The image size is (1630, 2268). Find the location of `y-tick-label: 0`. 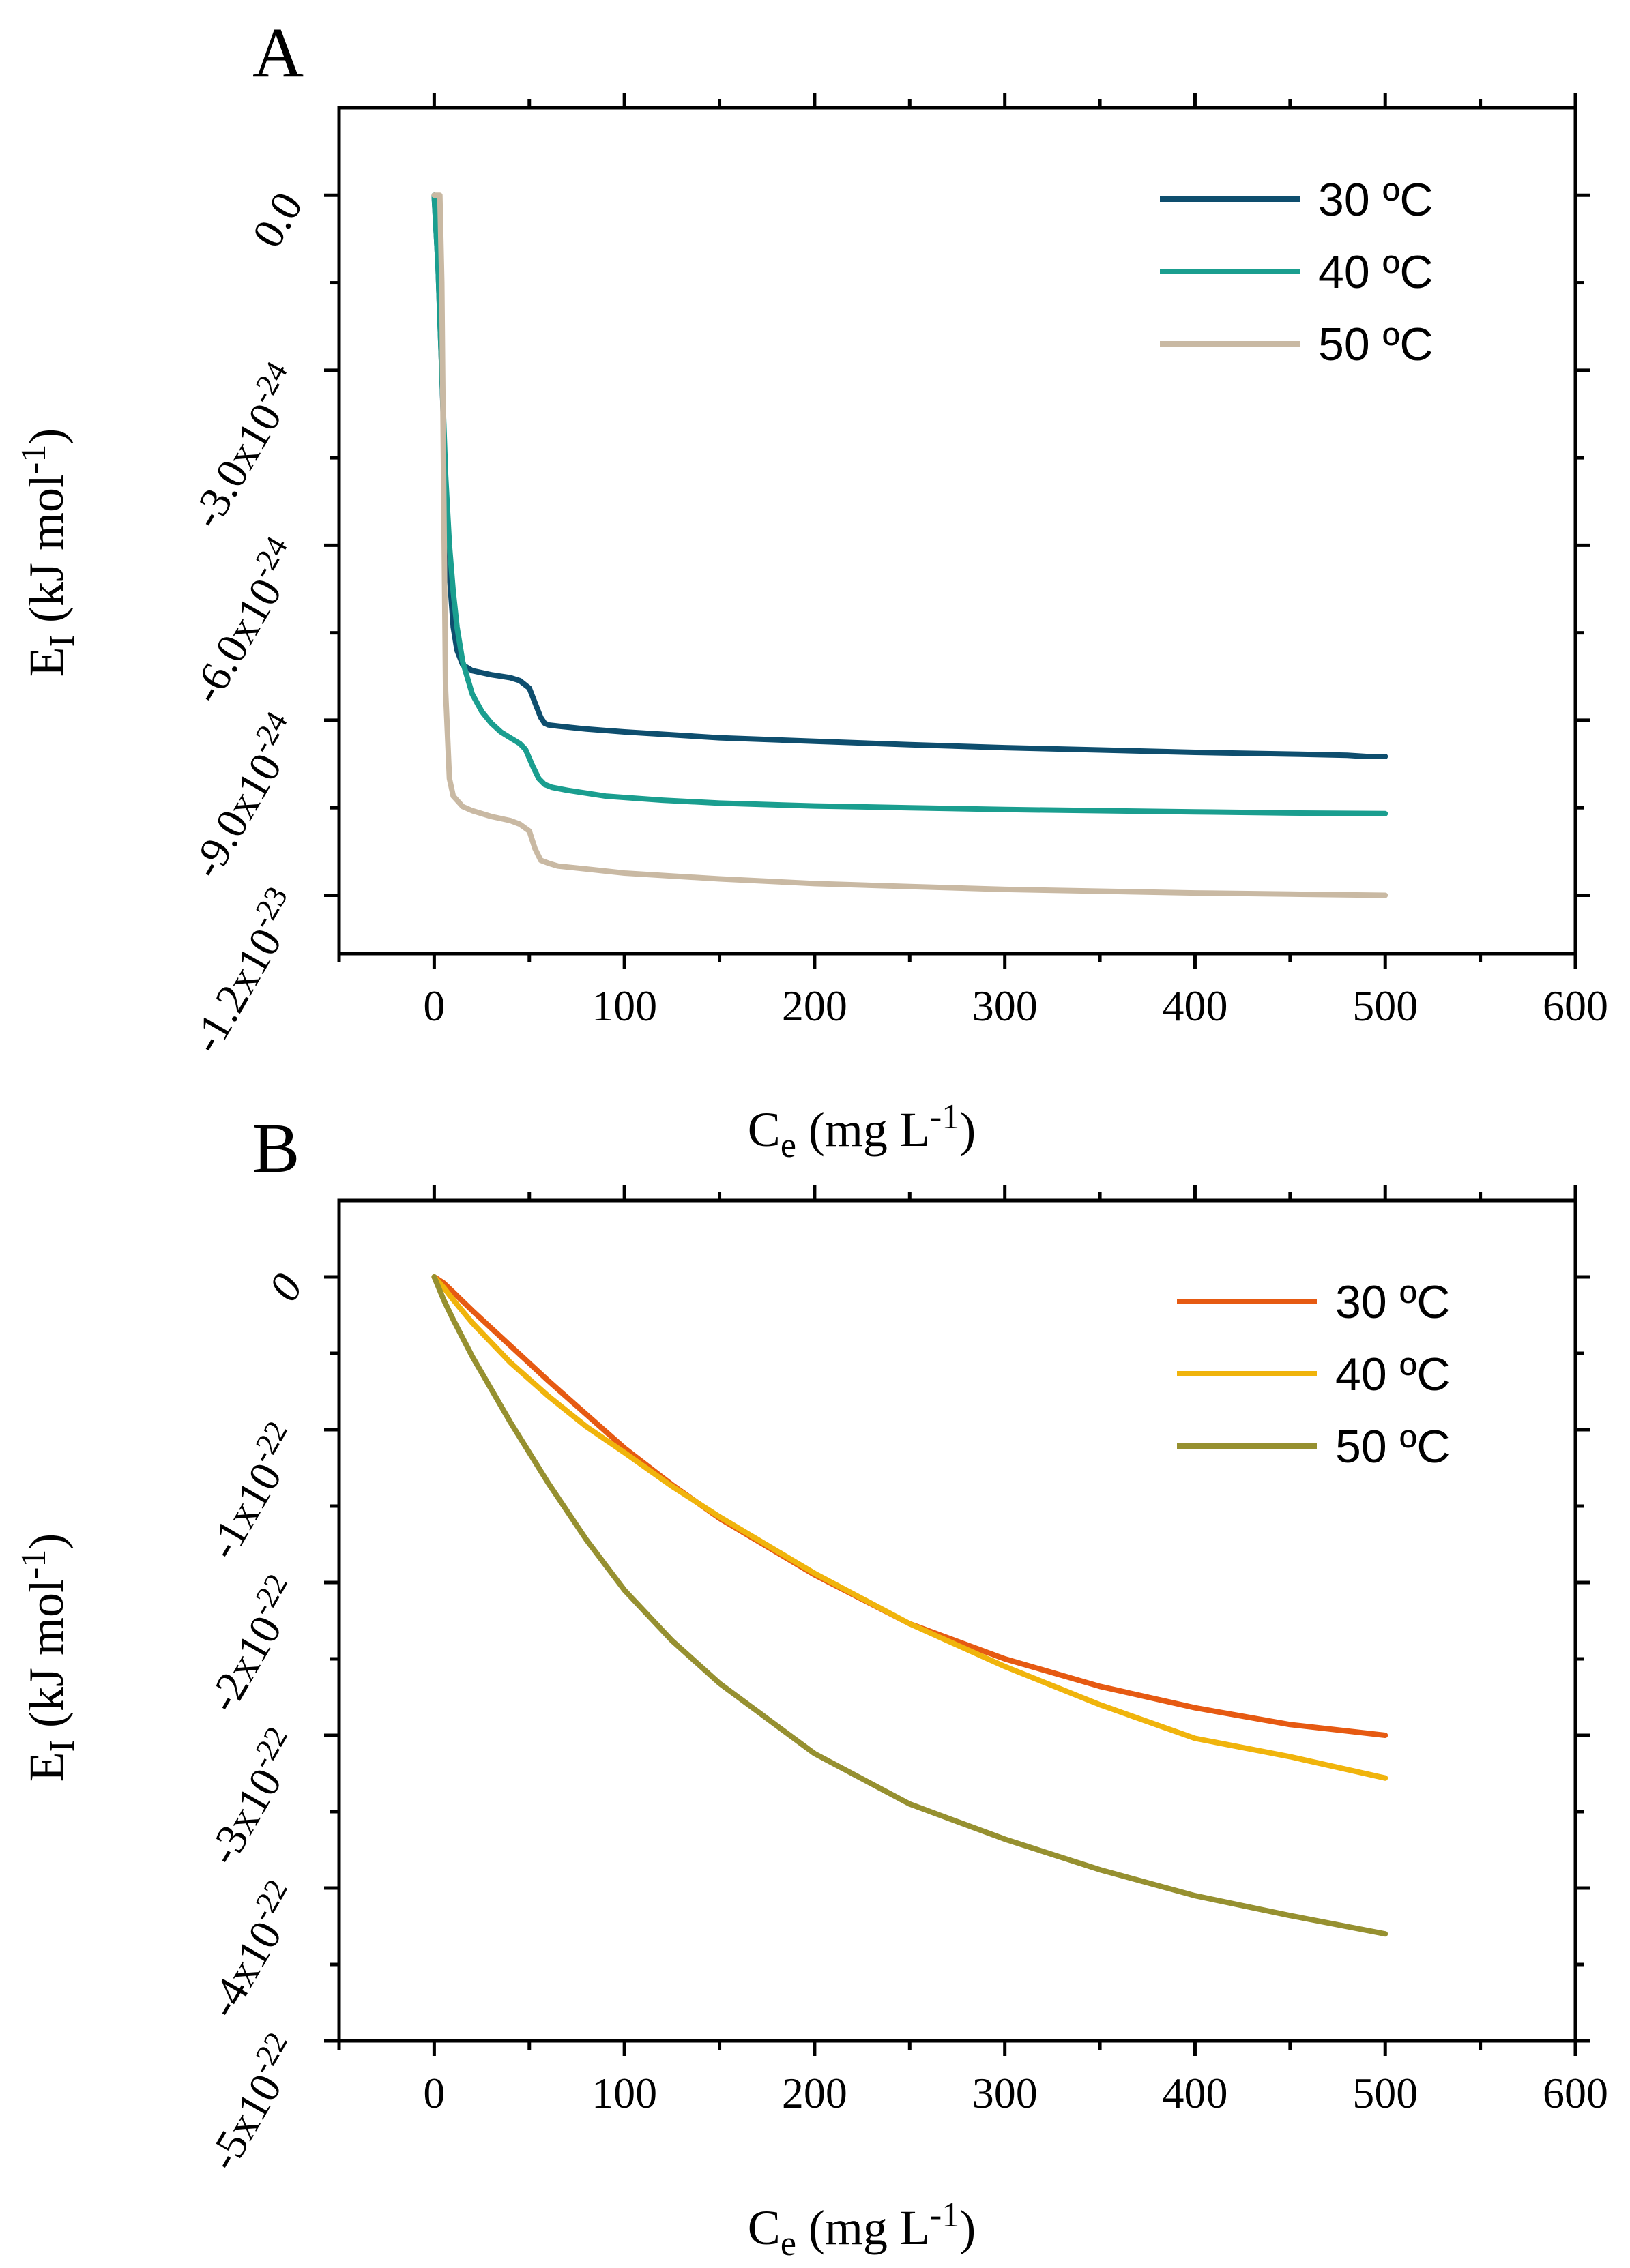

y-tick-label: 0 is located at coordinates (285, 1287).